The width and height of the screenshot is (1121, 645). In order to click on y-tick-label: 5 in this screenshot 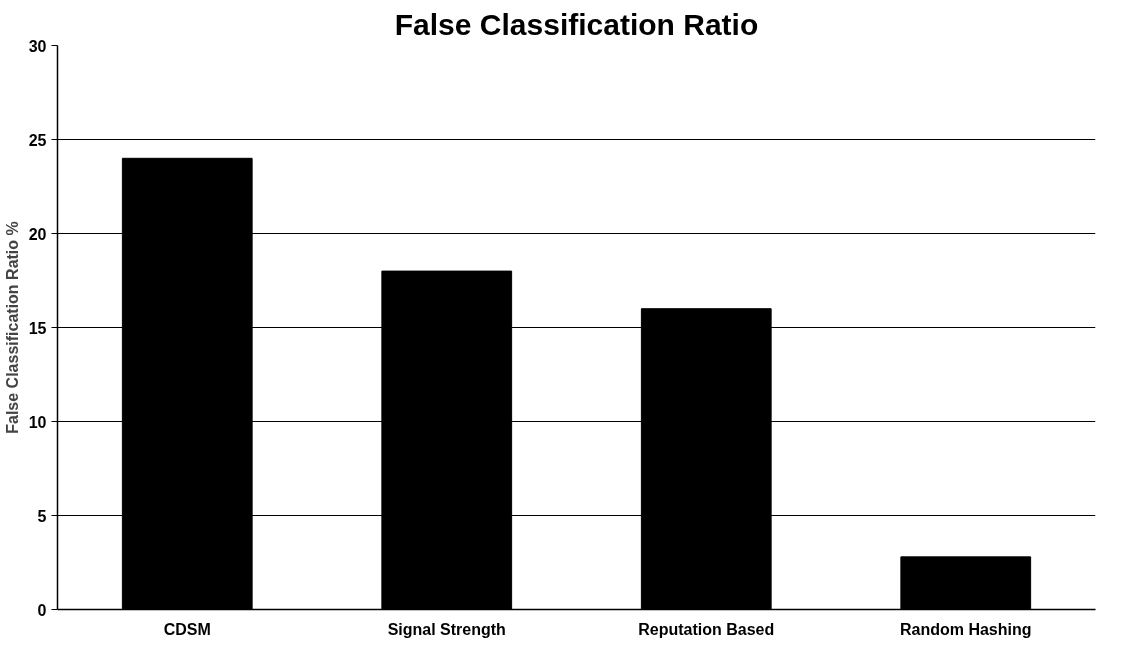, I will do `click(42, 516)`.